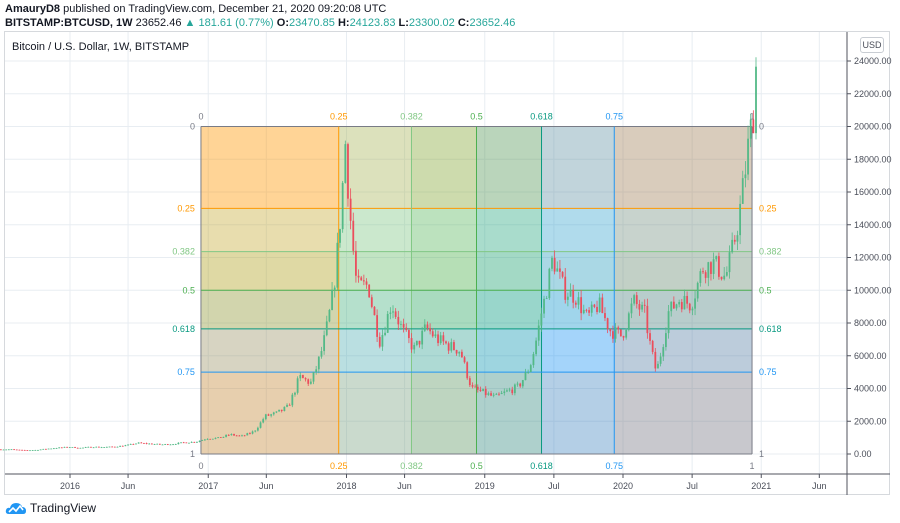 This screenshot has width=900, height=523. I want to click on fib-time-label-top: 1, so click(752, 117).